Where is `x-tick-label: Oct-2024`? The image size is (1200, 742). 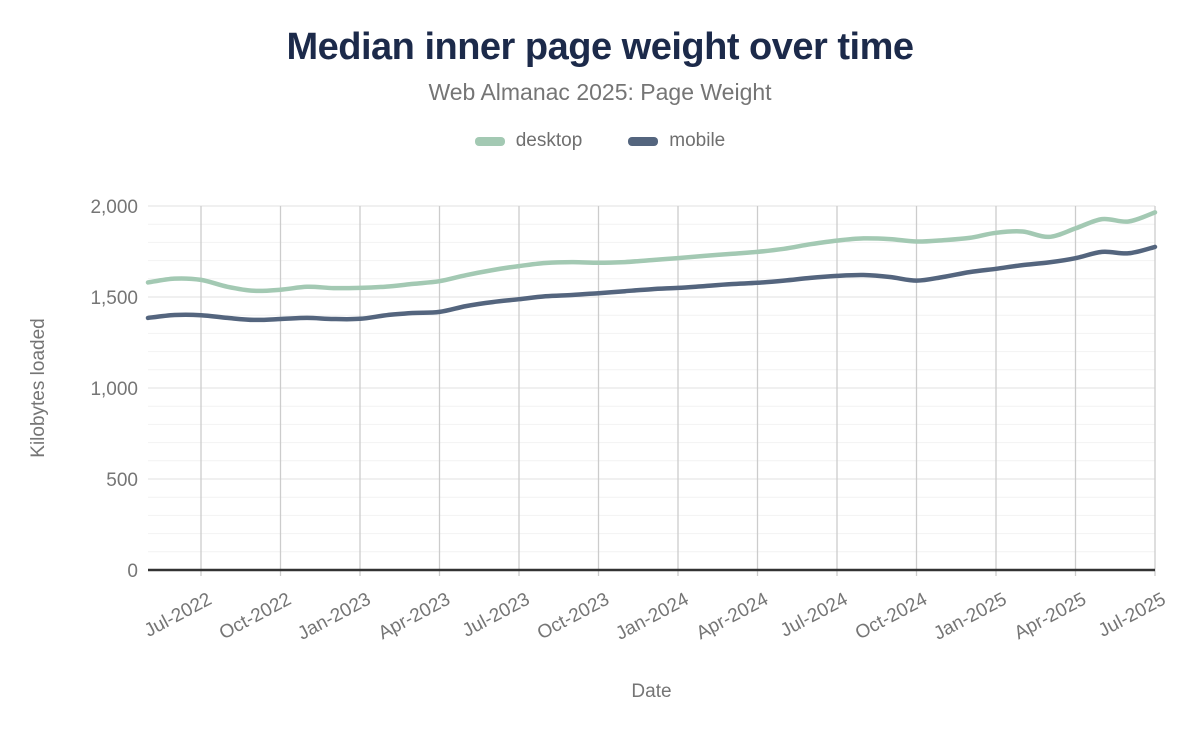
x-tick-label: Oct-2024 is located at coordinates (891, 616).